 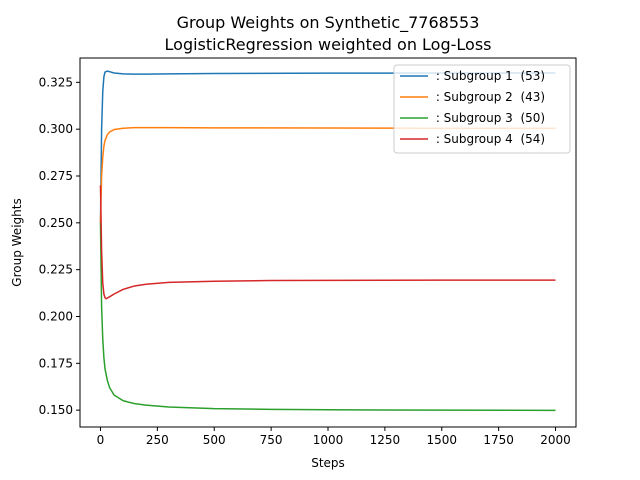 I want to click on y-axis-label: Group Weights, so click(x=17, y=242).